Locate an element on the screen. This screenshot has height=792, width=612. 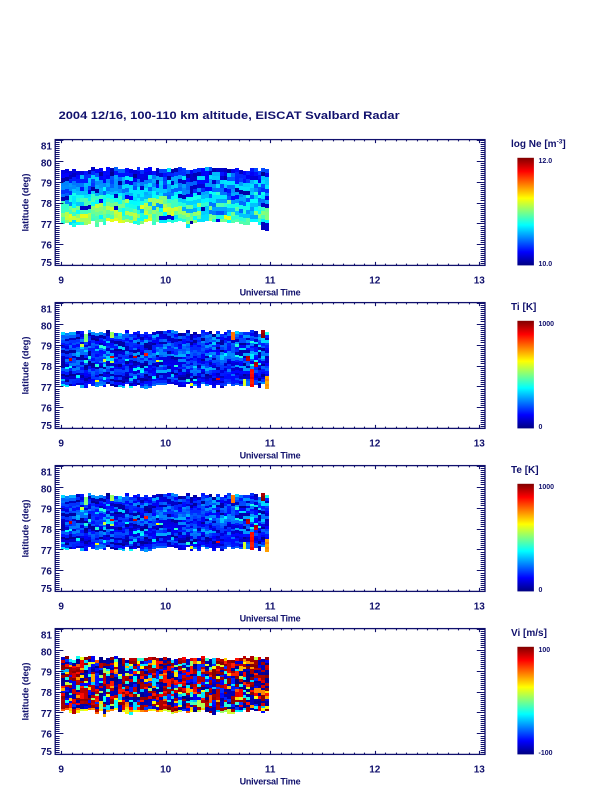
svg-text: 10.0 is located at coordinates (546, 264).